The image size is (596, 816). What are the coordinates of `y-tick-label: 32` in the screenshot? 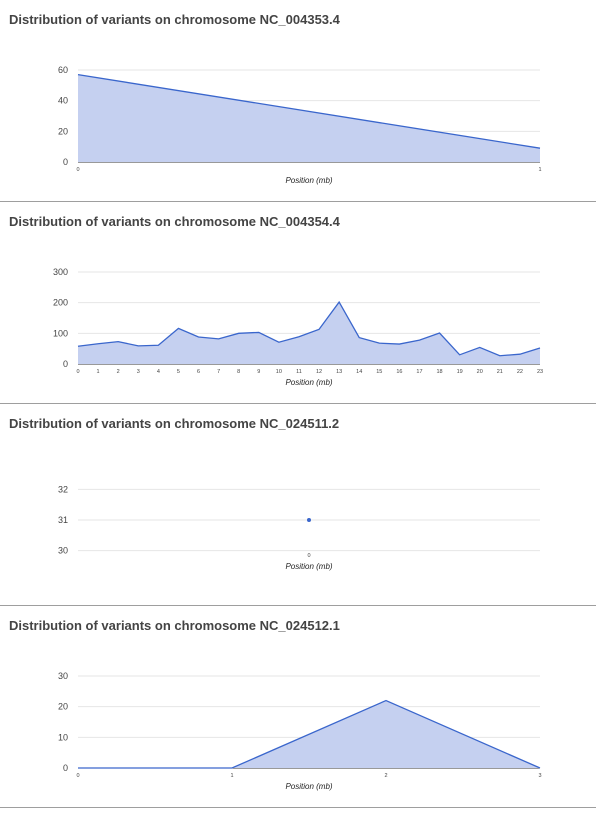 It's located at (63, 489).